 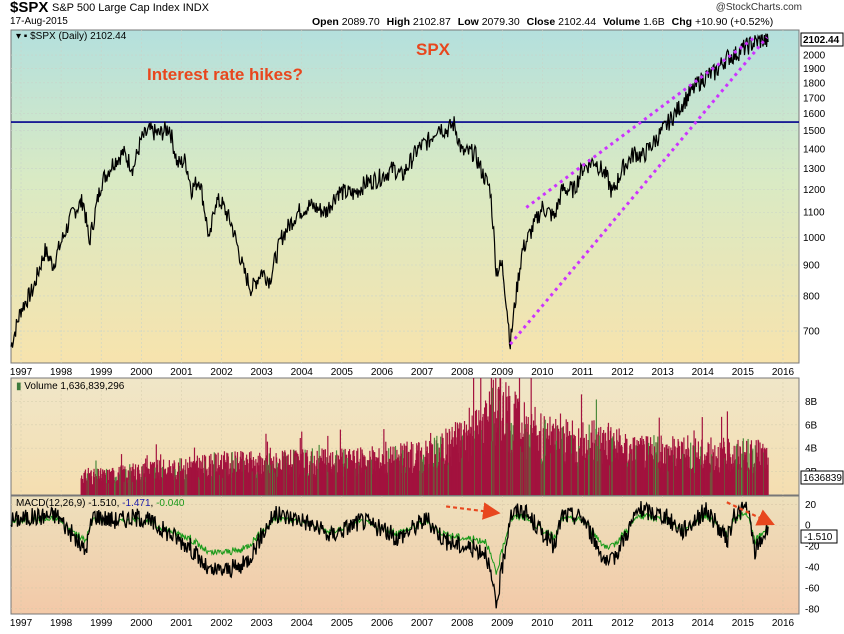 What do you see at coordinates (812, 568) in the screenshot?
I see `macd-tick-label: -40` at bounding box center [812, 568].